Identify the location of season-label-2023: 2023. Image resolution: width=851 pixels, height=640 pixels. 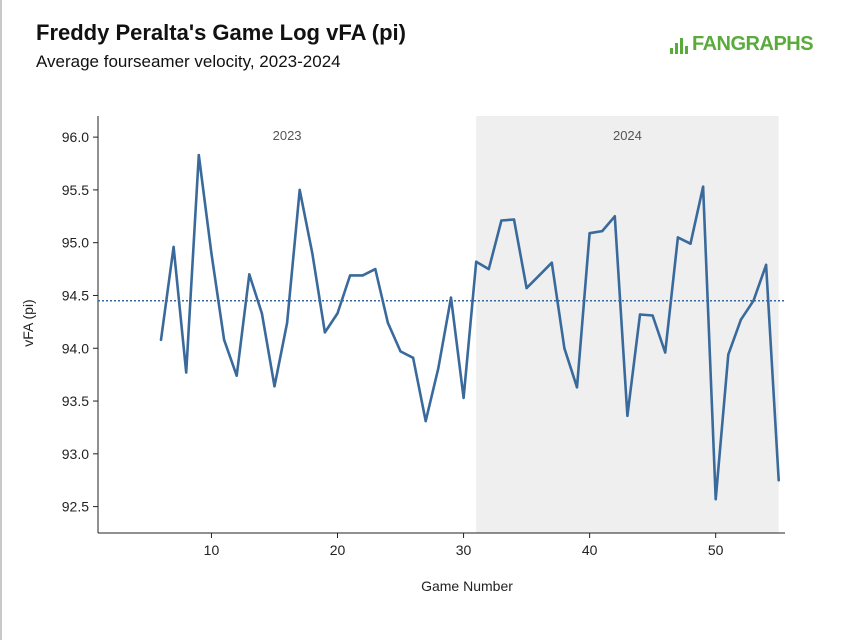
(287, 135).